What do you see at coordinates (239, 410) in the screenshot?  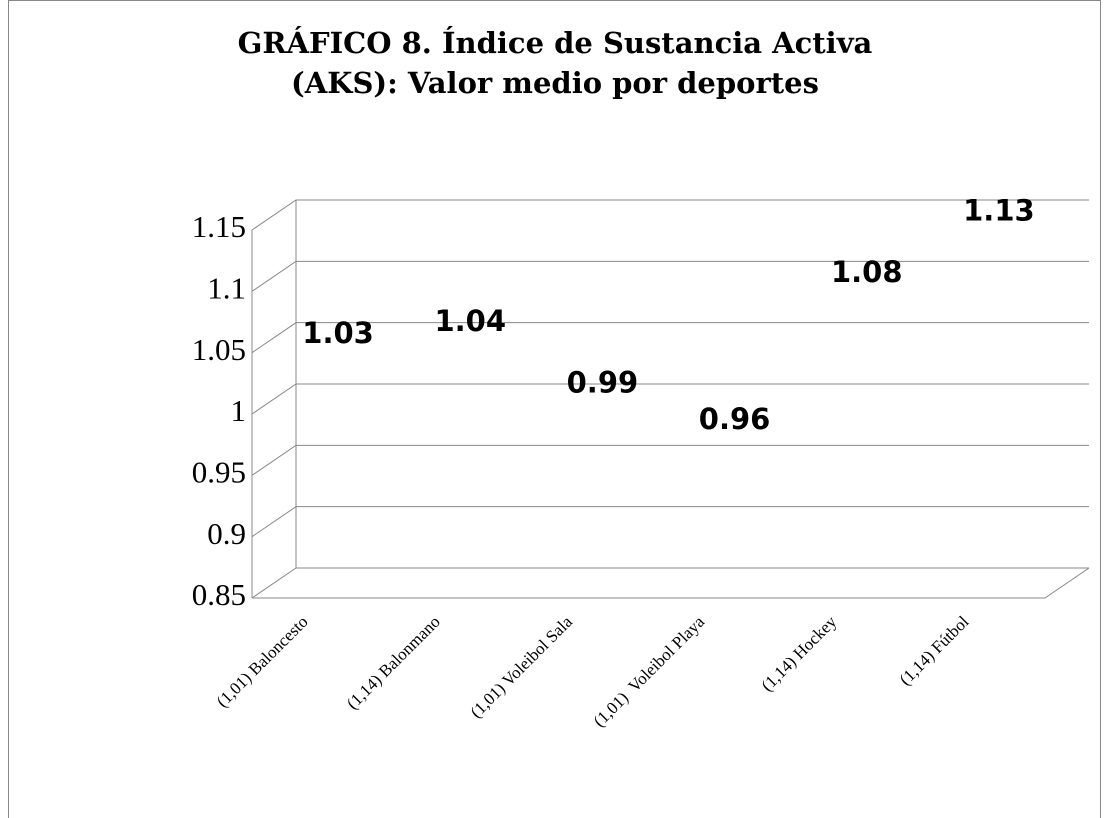 I see `y-tick-label: 1` at bounding box center [239, 410].